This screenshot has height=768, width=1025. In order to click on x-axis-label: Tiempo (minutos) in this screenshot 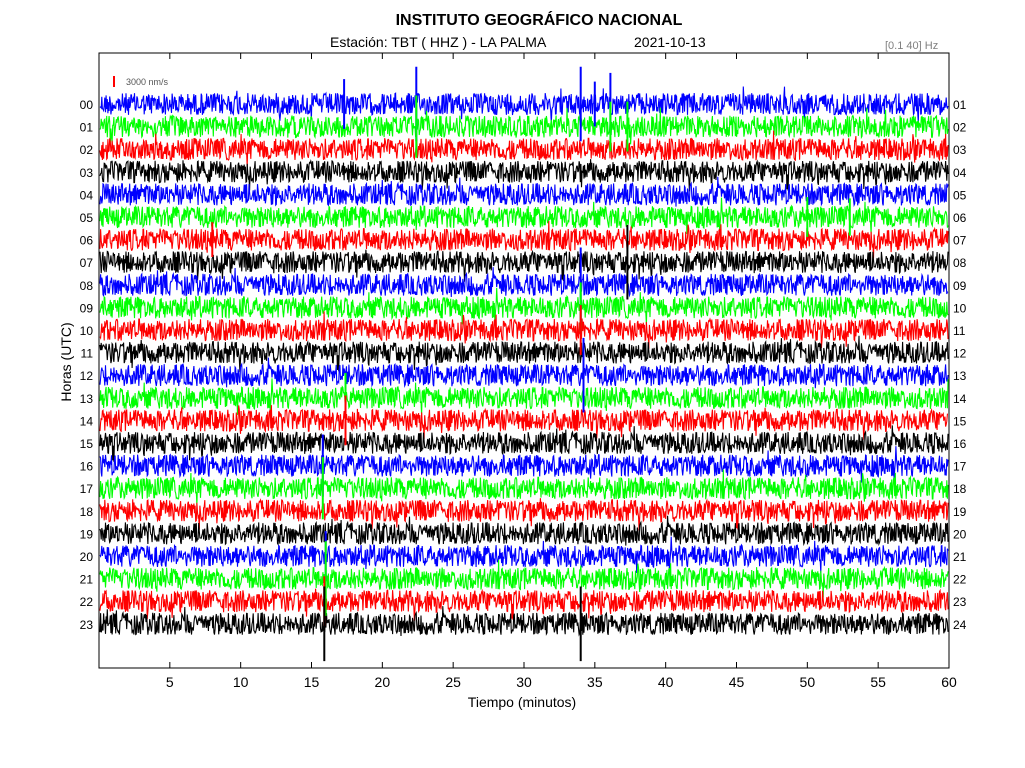, I will do `click(522, 702)`.